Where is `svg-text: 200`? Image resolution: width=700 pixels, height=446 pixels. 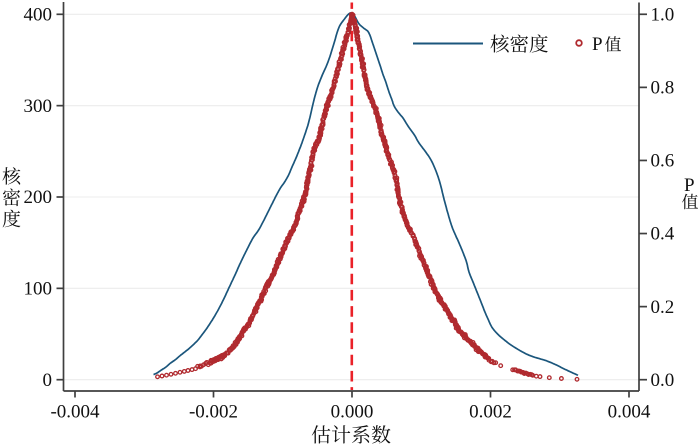
svg-text: 200 is located at coordinates (38, 197).